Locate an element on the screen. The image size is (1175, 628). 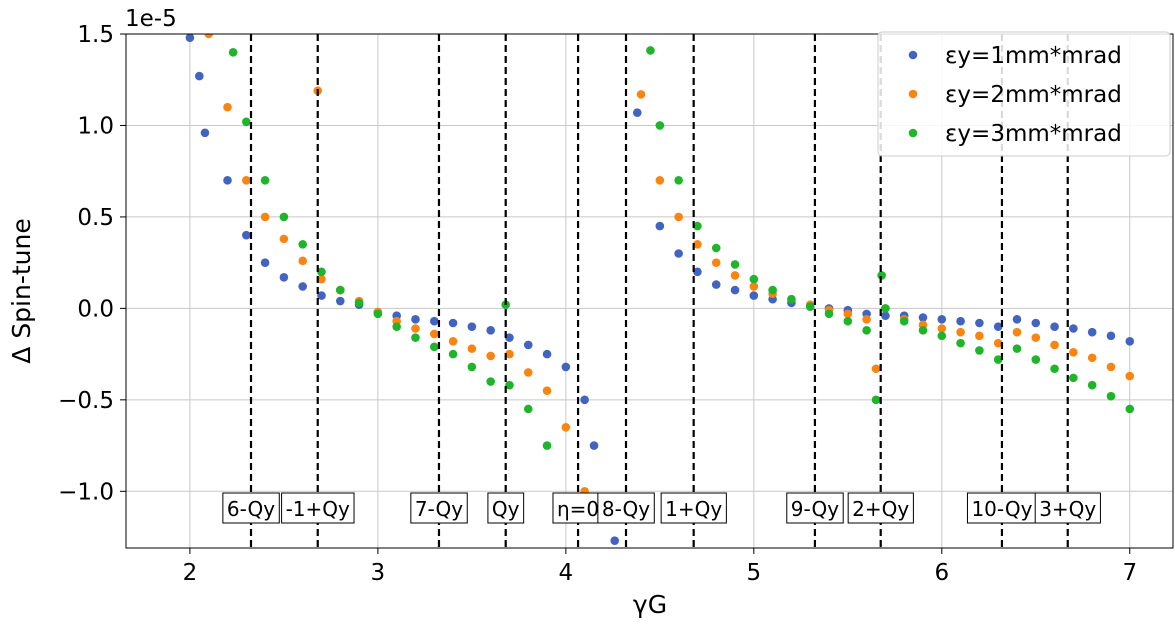
x-tick-label: 5 is located at coordinates (754, 573).